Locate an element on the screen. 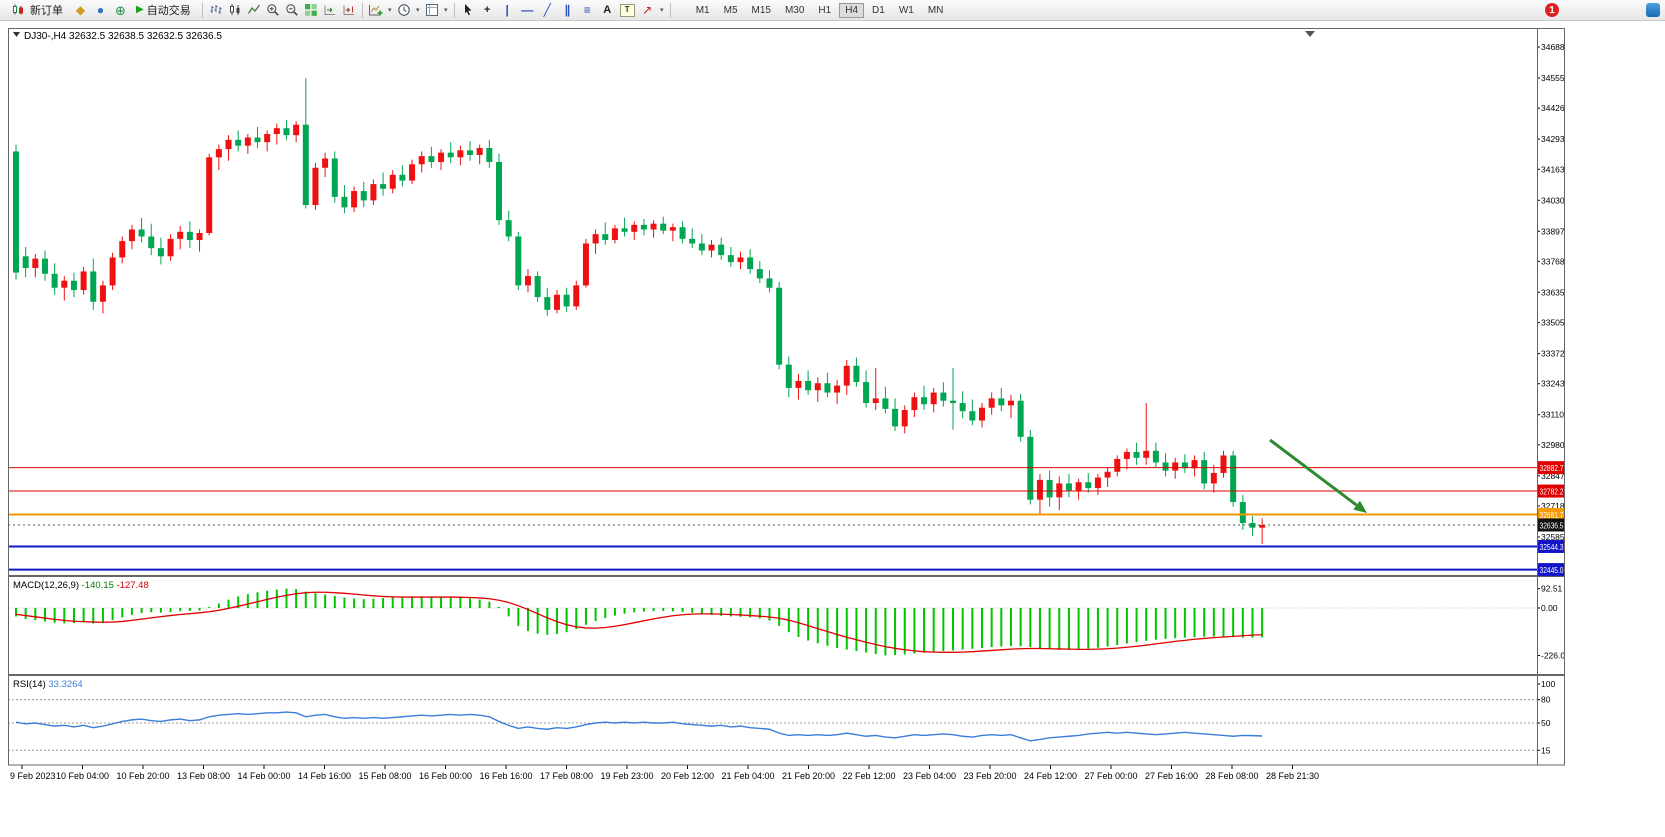 The image size is (1665, 837). crosshair-icon: + is located at coordinates (487, 9).